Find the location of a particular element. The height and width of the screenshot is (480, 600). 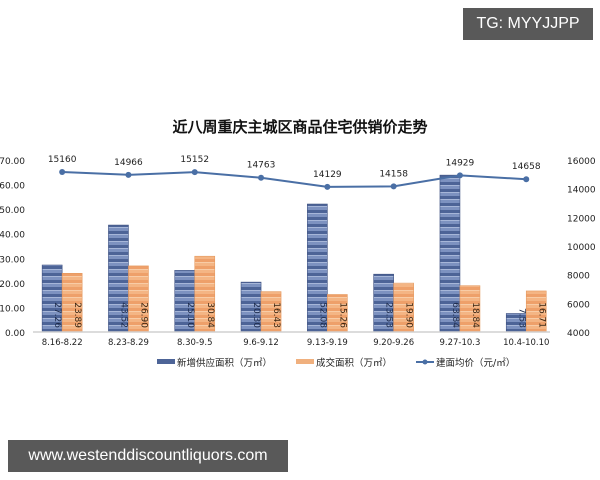

left-y-axis: 0.00 10.00 20.00 30.00 40.00 50.00 60.00 70.00 is located at coordinates (12, 248).